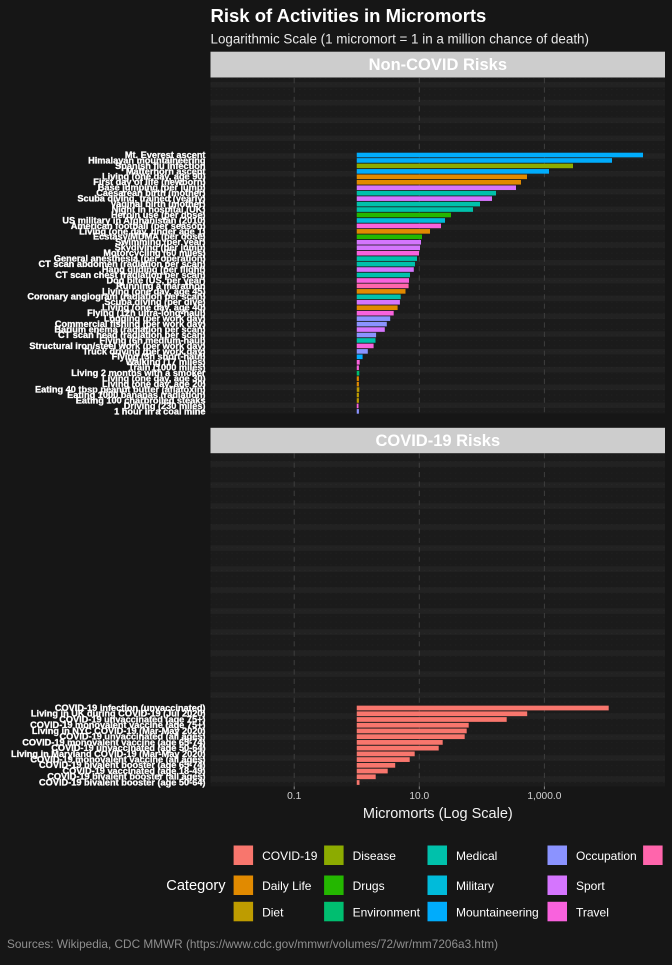 The image size is (672, 965). Describe the element at coordinates (141, 400) in the screenshot. I see `svg-text: Eating 100 charbroiled steaks` at that location.